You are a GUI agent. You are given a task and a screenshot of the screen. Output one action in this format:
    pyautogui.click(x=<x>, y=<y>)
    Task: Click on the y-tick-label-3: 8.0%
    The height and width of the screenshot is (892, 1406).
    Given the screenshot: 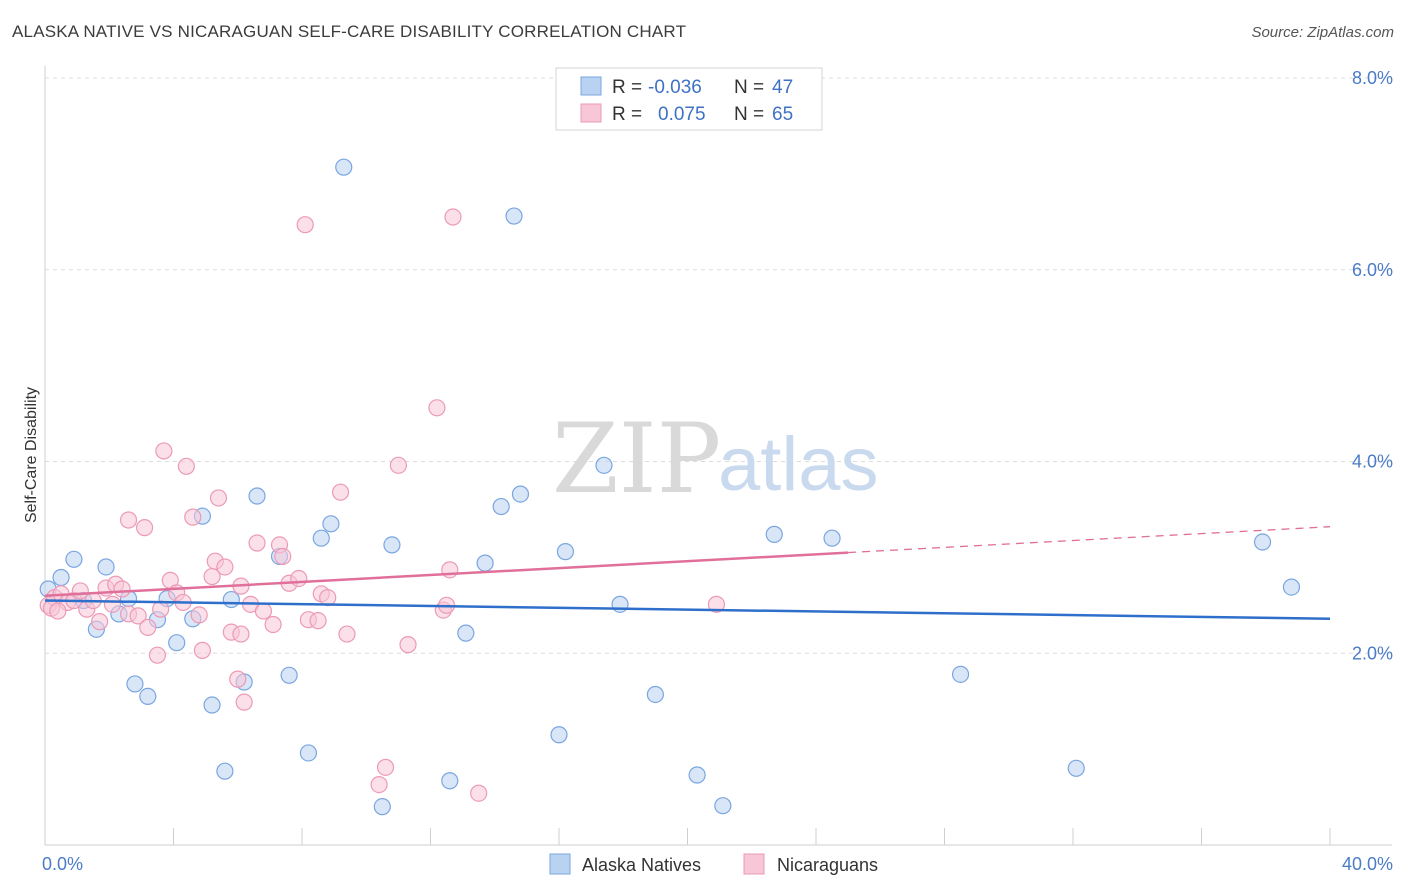 What is the action you would take?
    pyautogui.click(x=1372, y=78)
    